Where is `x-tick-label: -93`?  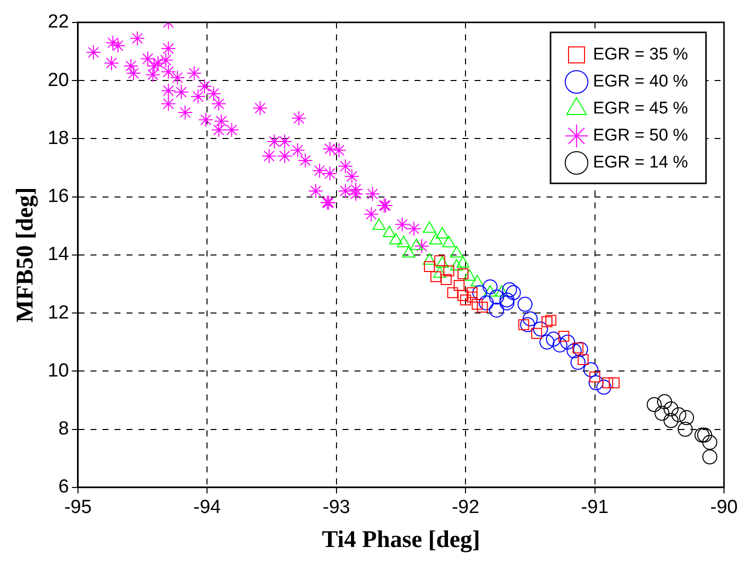
x-tick-label: -93 is located at coordinates (336, 507).